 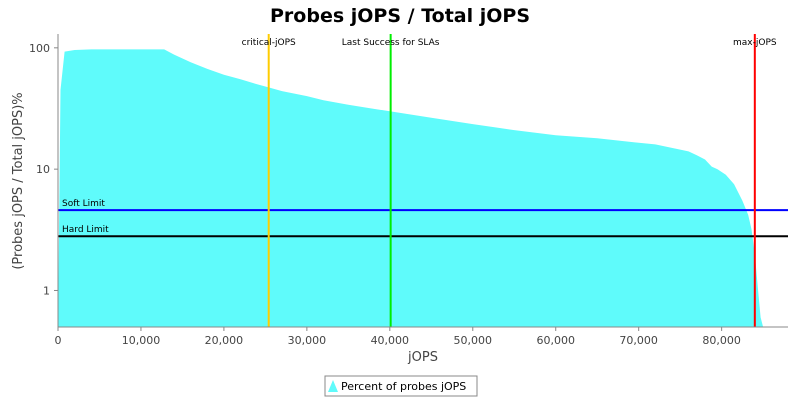 What do you see at coordinates (403, 386) in the screenshot?
I see `legend-label: Percent of probes jOPS` at bounding box center [403, 386].